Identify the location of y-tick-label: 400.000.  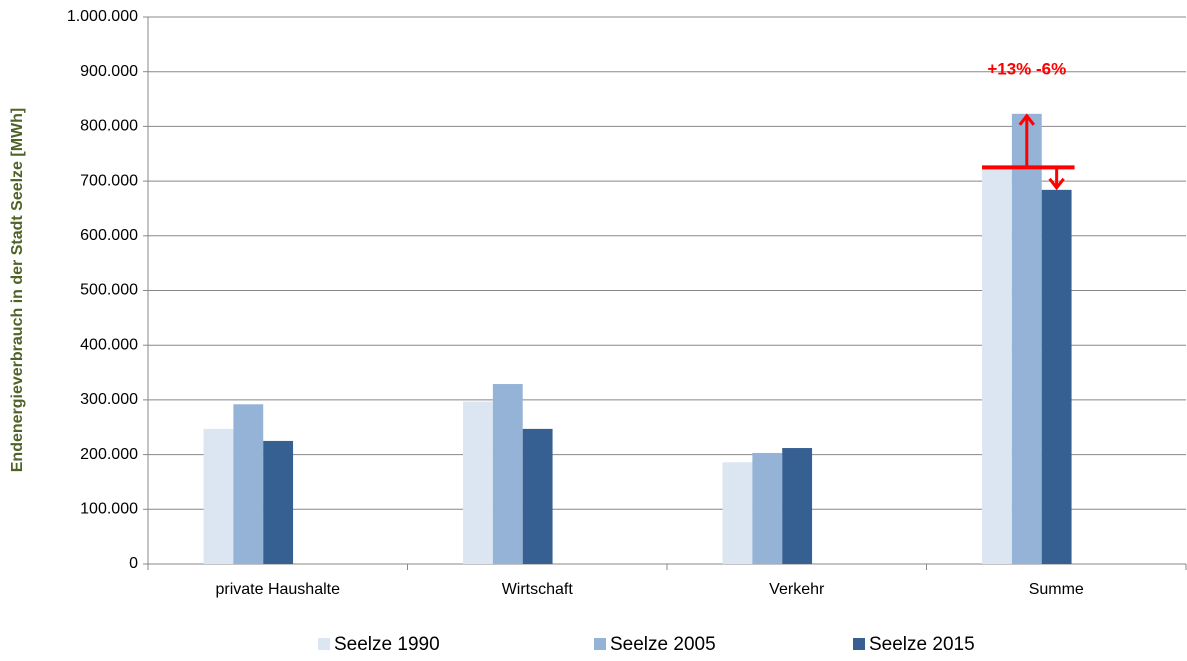
(109, 344).